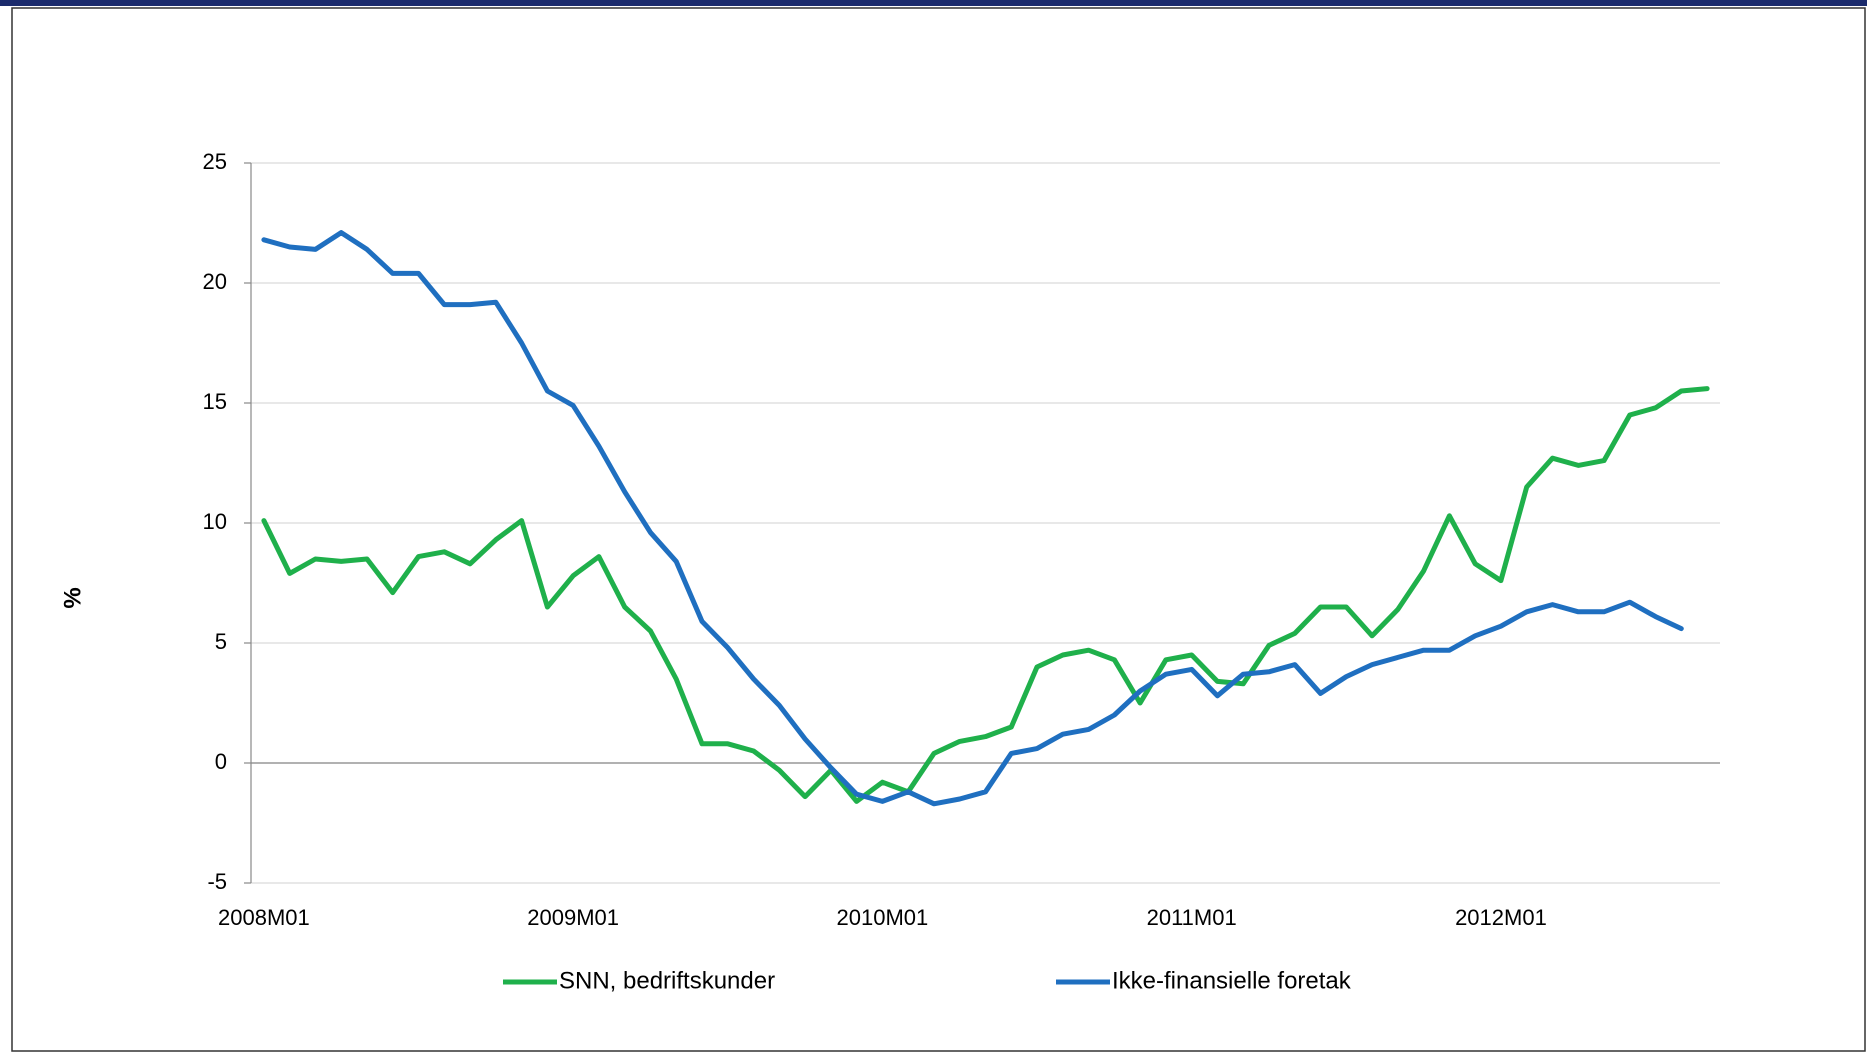 This screenshot has height=1058, width=1867. I want to click on x-tick-label: 2011M01, so click(1192, 917).